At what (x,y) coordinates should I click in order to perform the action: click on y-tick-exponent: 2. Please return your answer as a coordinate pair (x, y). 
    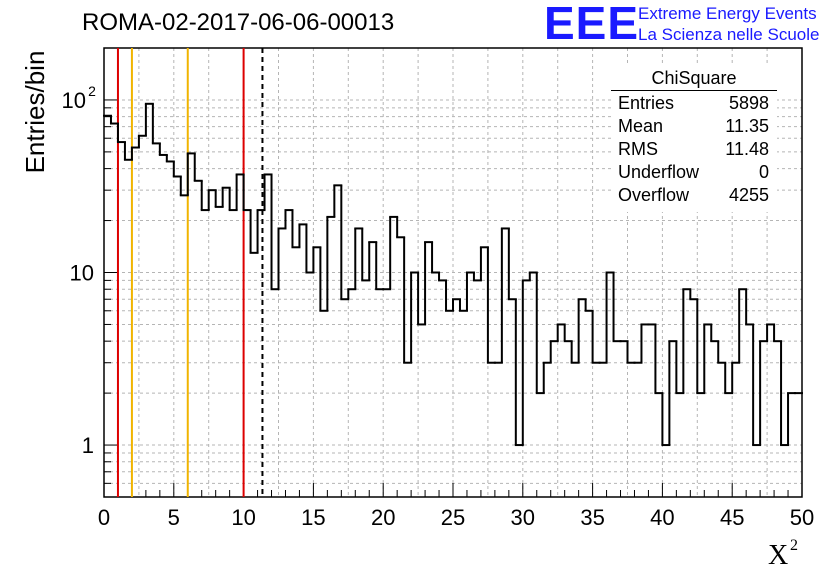
    Looking at the image, I should click on (92, 91).